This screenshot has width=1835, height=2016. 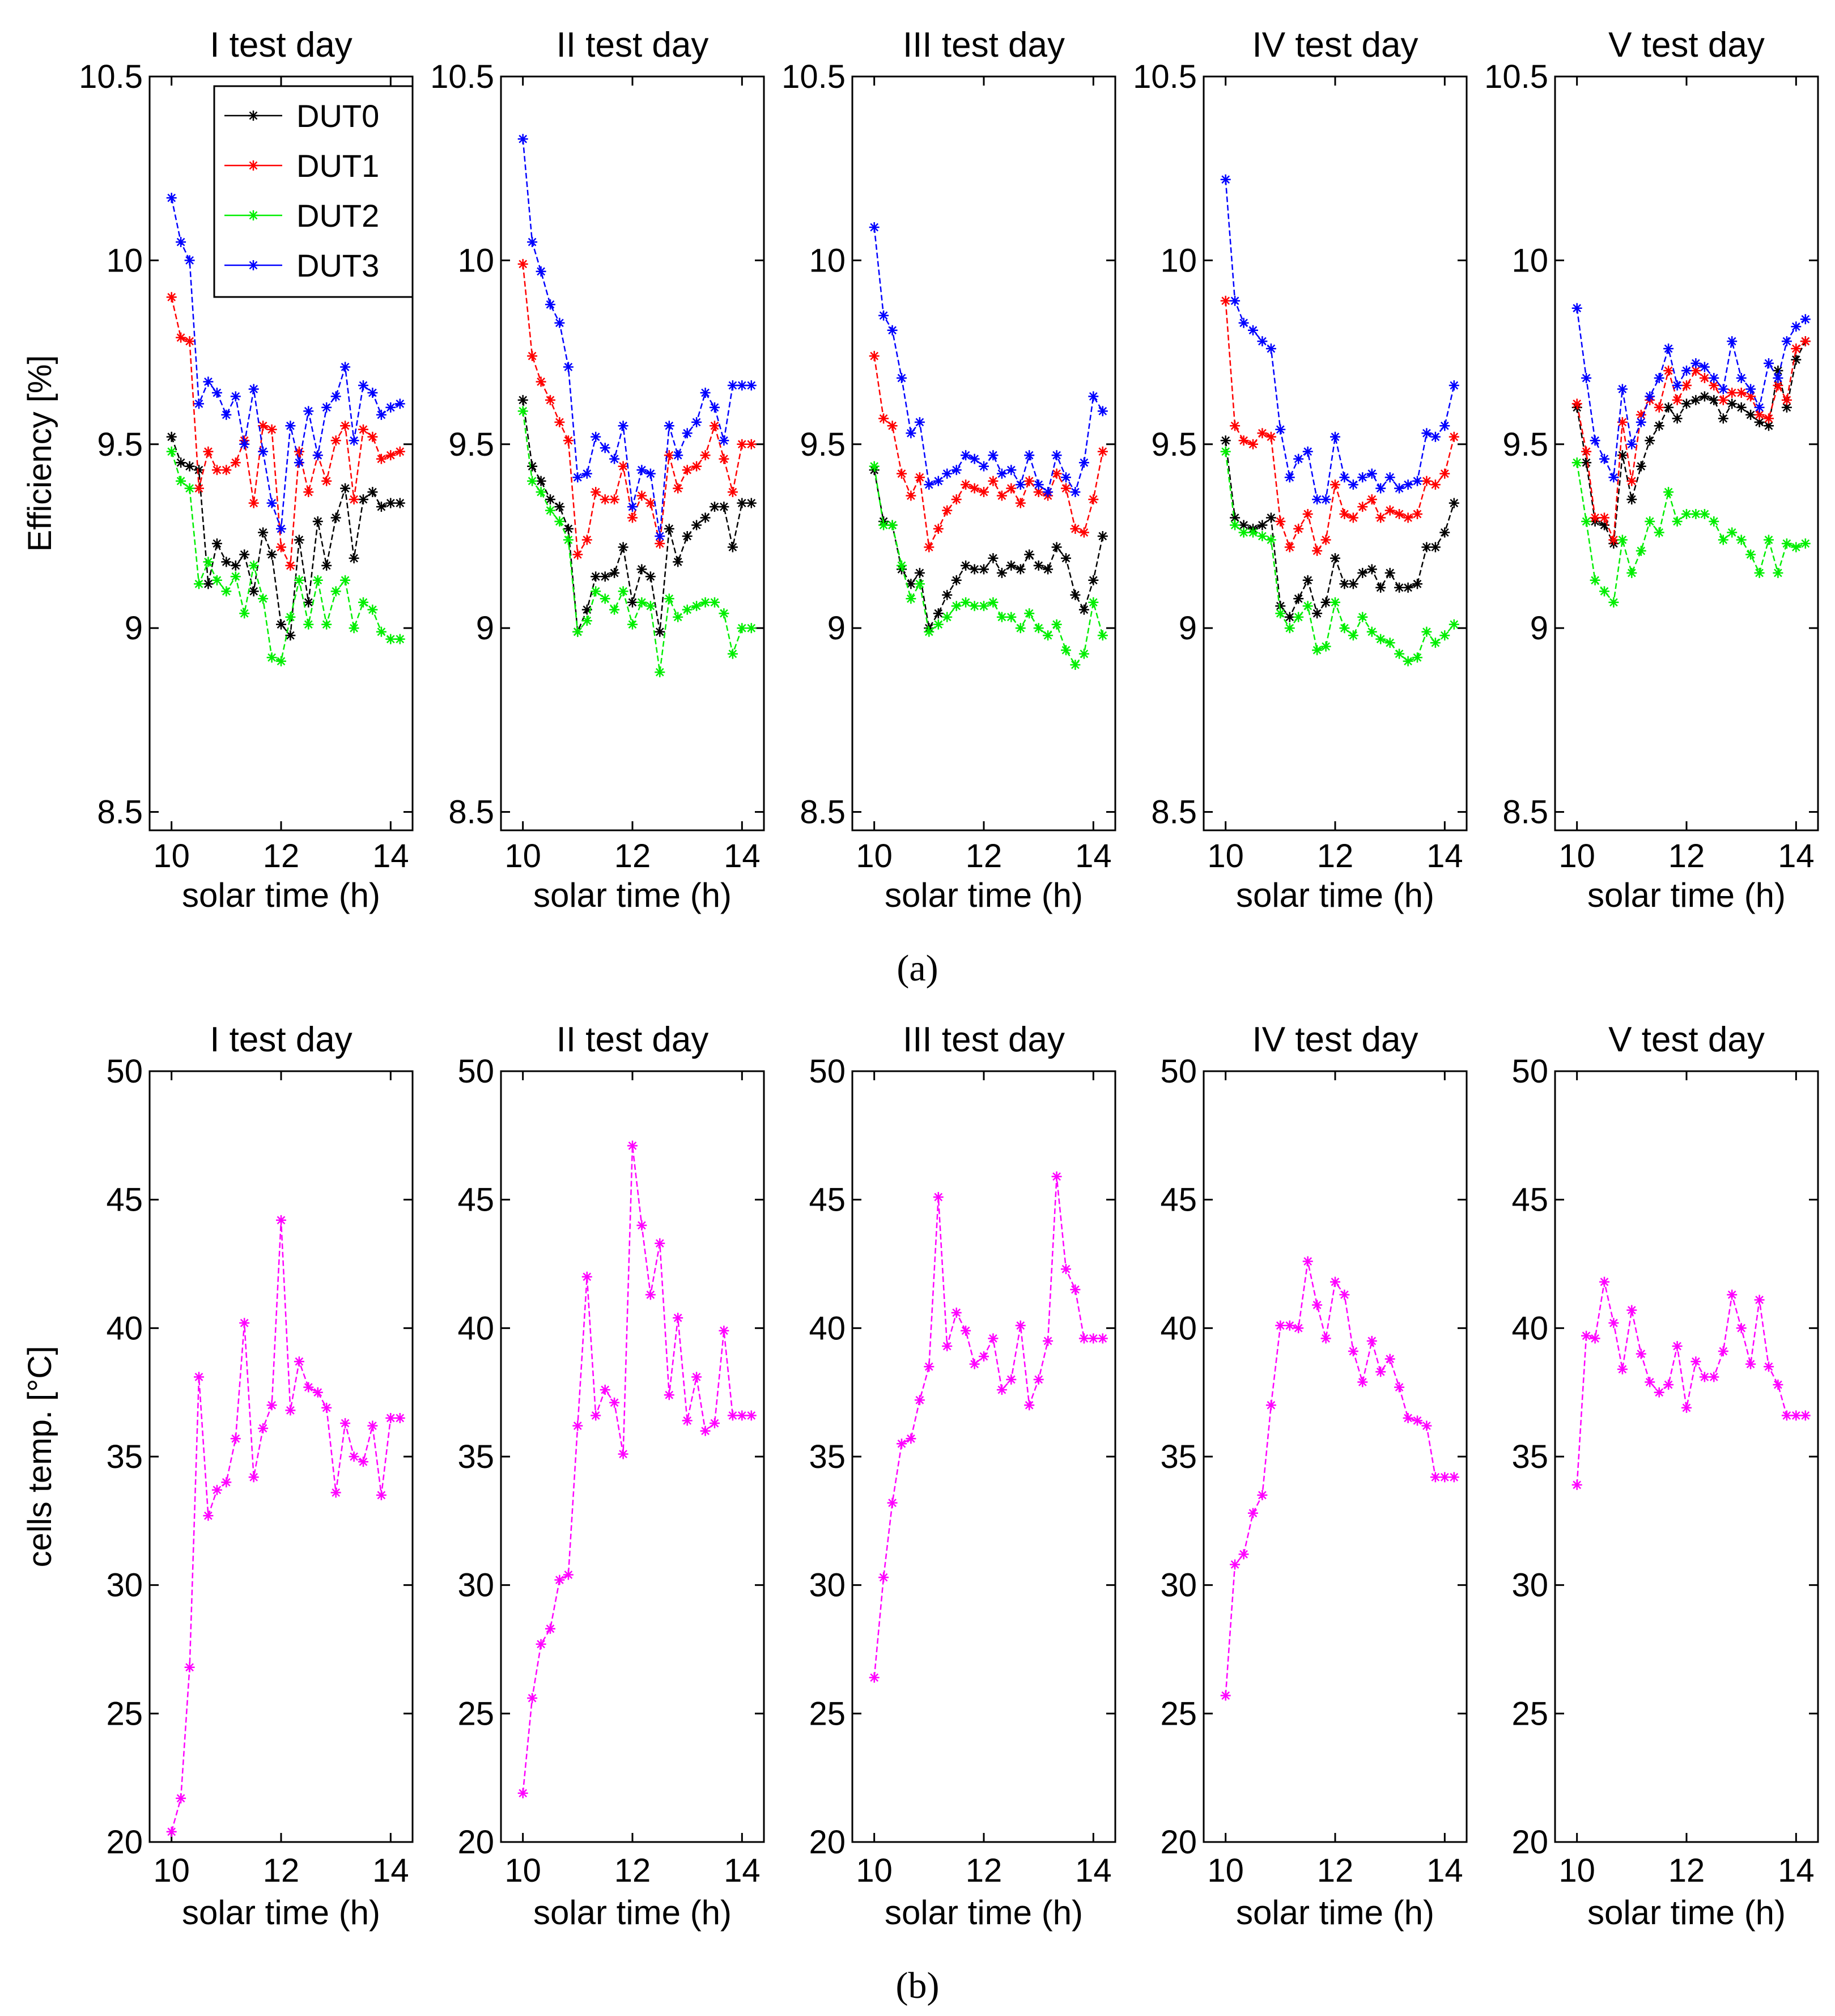 I want to click on series-cells-temp, so click(x=1339, y=1478).